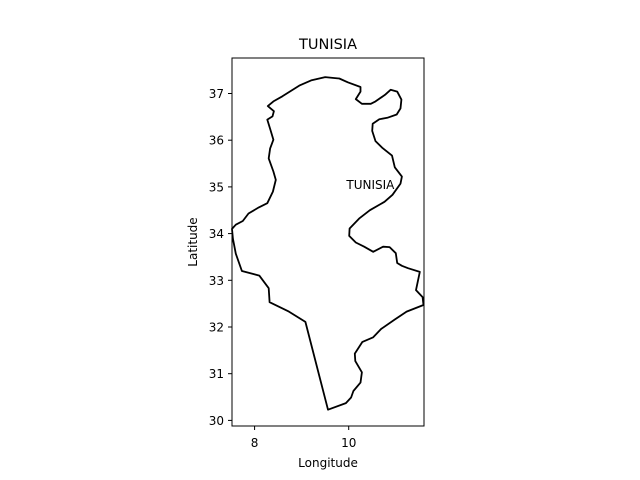 This screenshot has width=640, height=480. Describe the element at coordinates (216, 281) in the screenshot. I see `y-tick-label: 33` at that location.